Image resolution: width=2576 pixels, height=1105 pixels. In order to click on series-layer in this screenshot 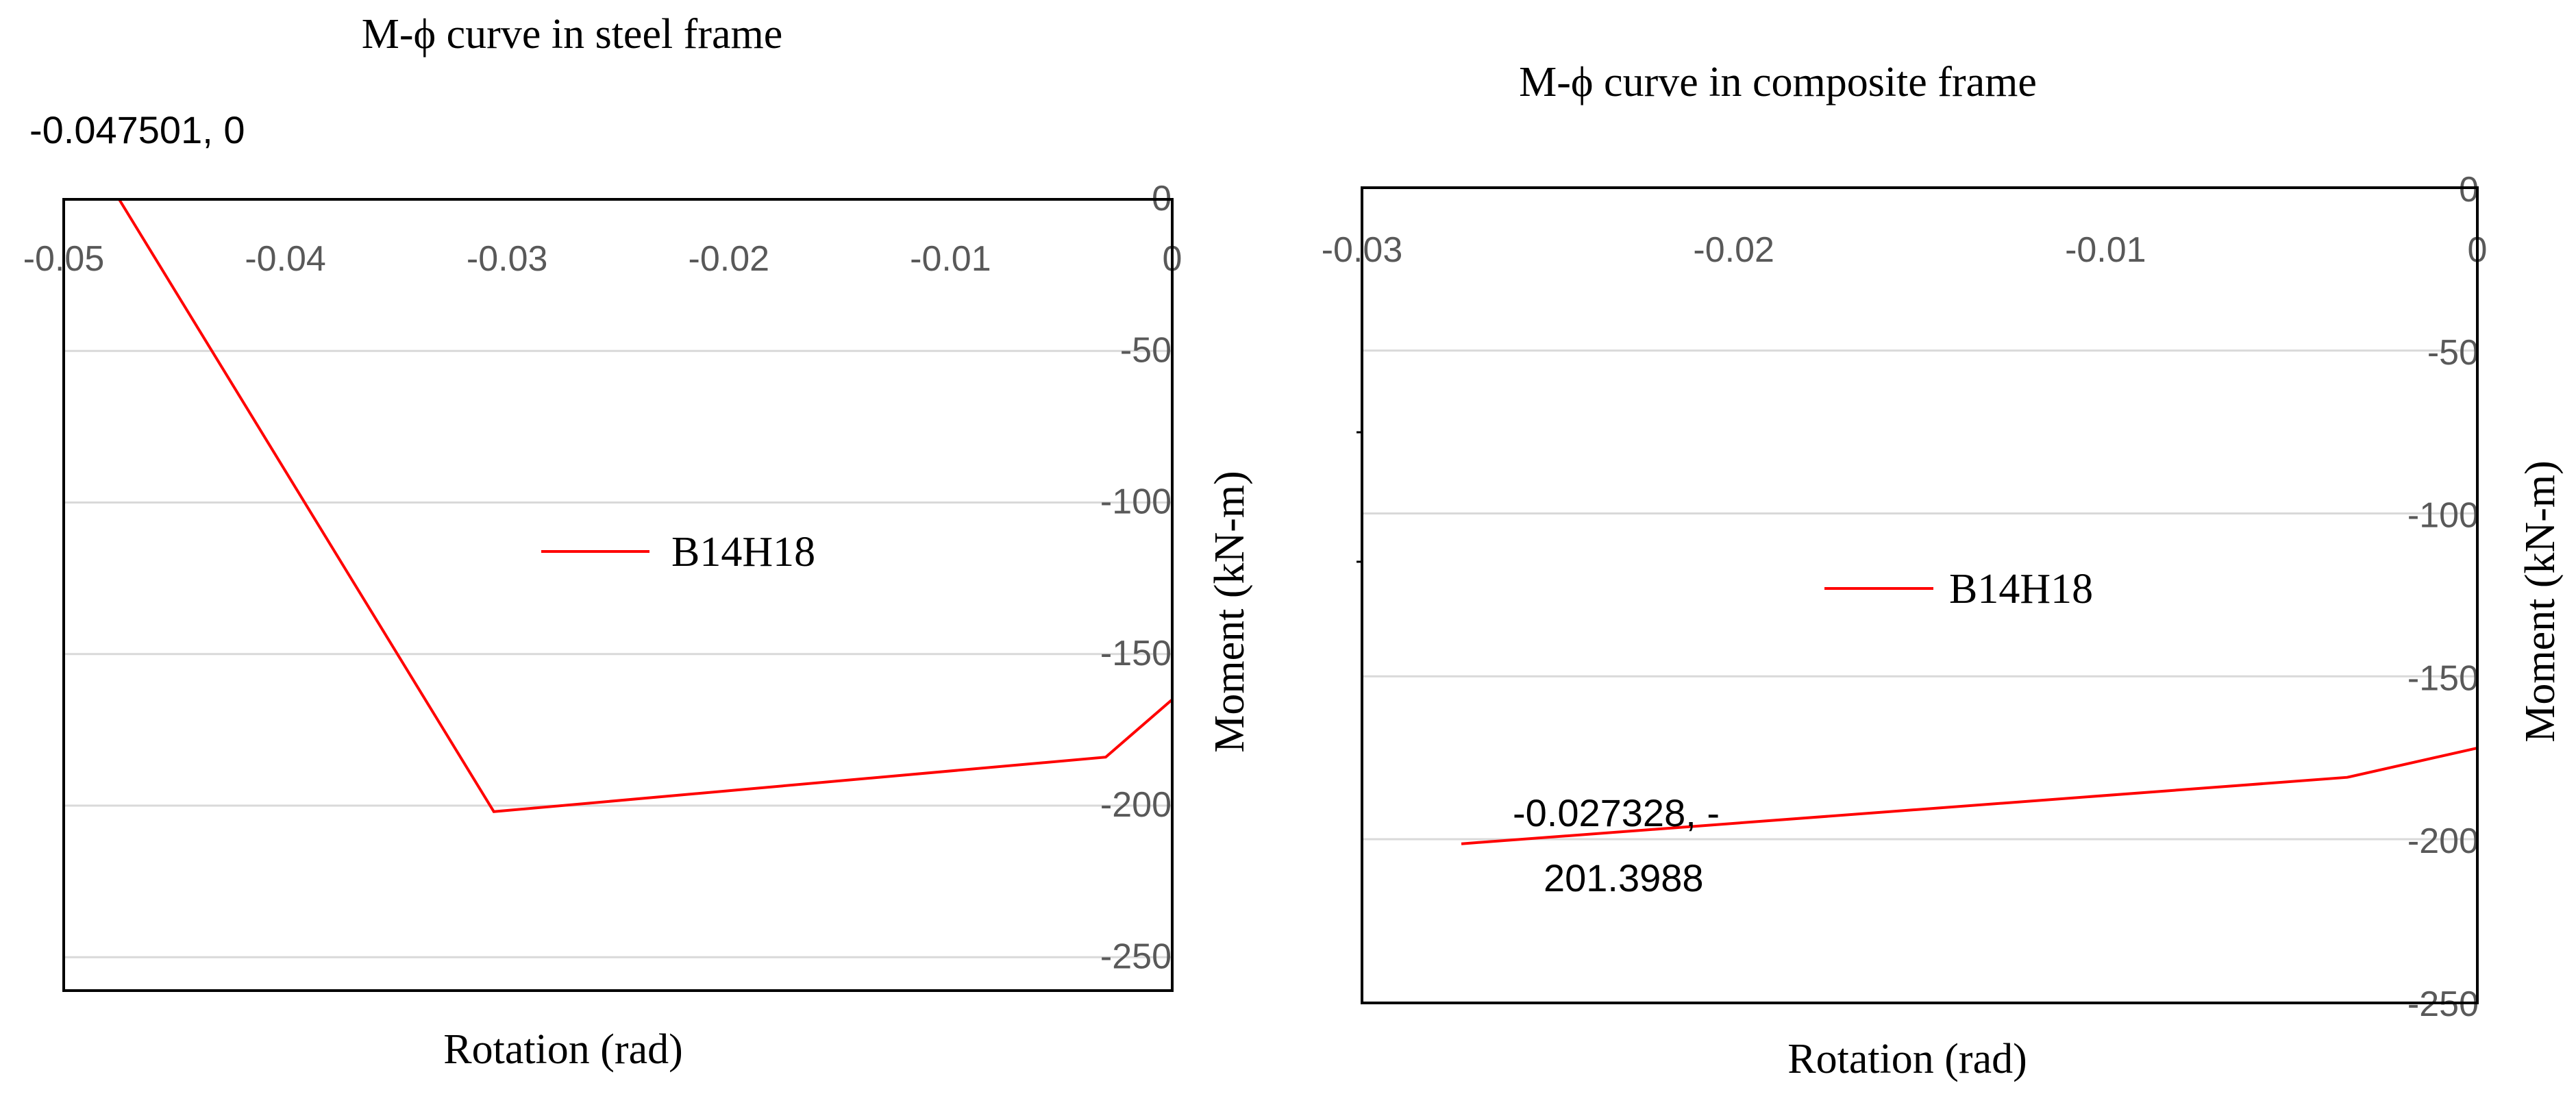, I will do `click(1969, 795)`.